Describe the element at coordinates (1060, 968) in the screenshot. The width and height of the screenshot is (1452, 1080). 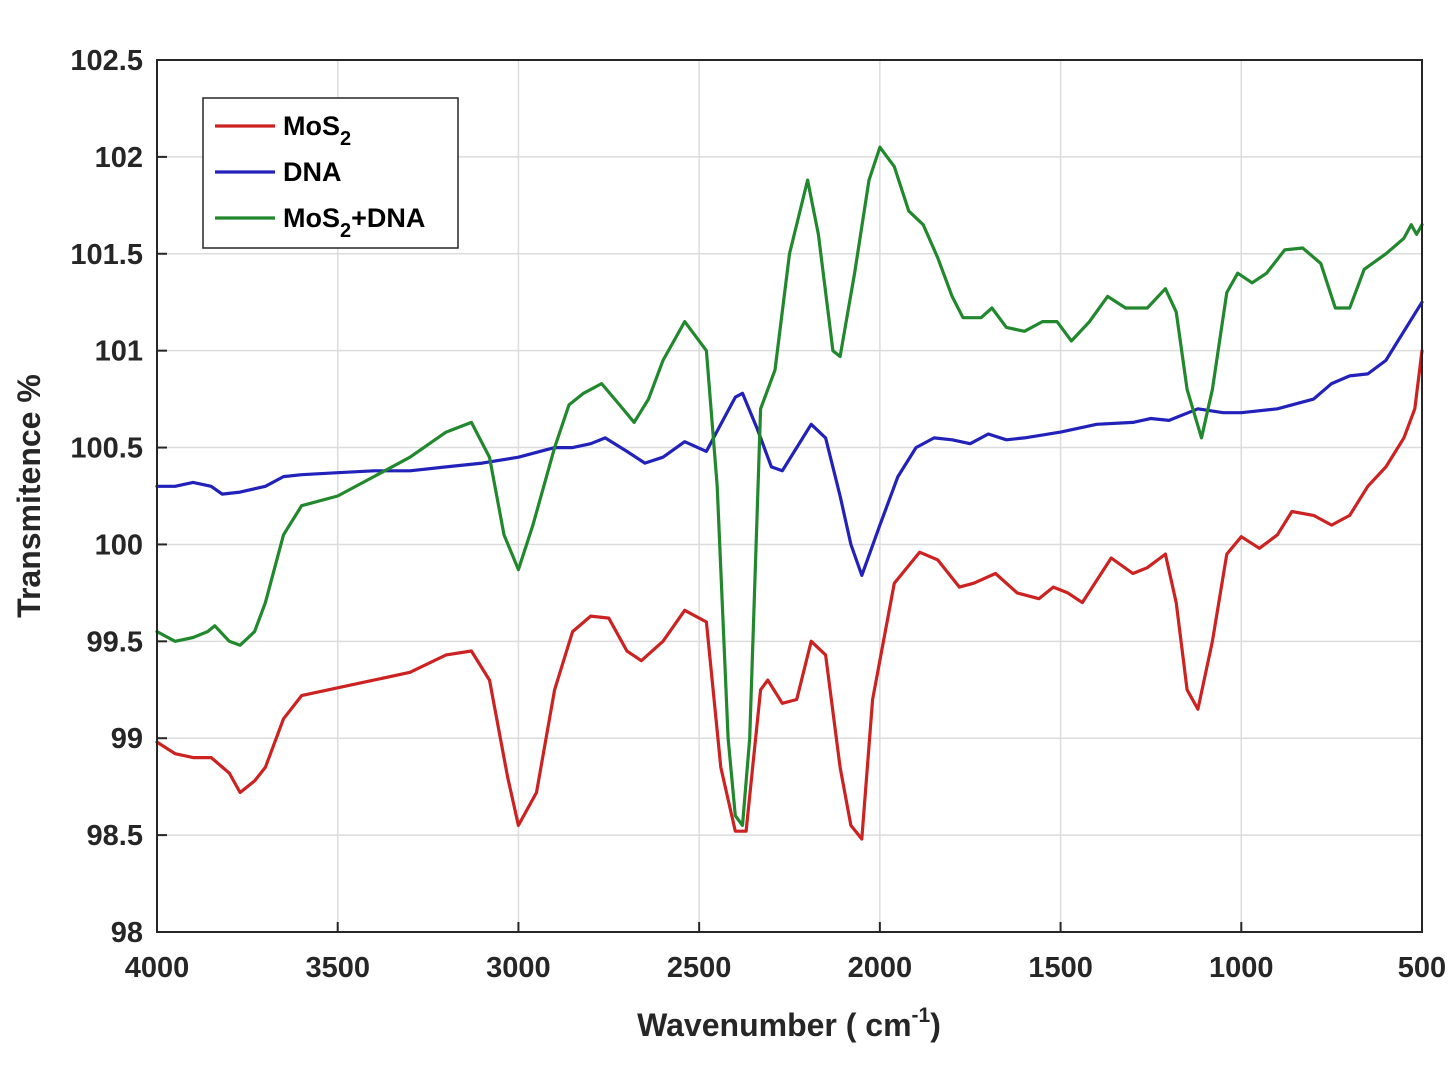
I see `x-tick-label: 1500` at that location.